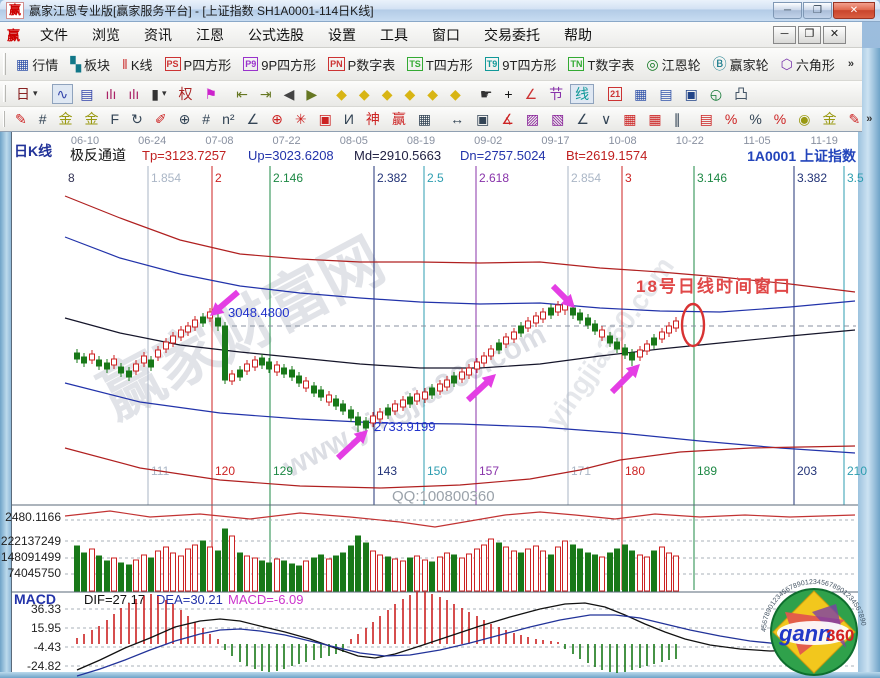  What do you see at coordinates (54, 34) in the screenshot?
I see `menu-item-0: 文件` at bounding box center [54, 34].